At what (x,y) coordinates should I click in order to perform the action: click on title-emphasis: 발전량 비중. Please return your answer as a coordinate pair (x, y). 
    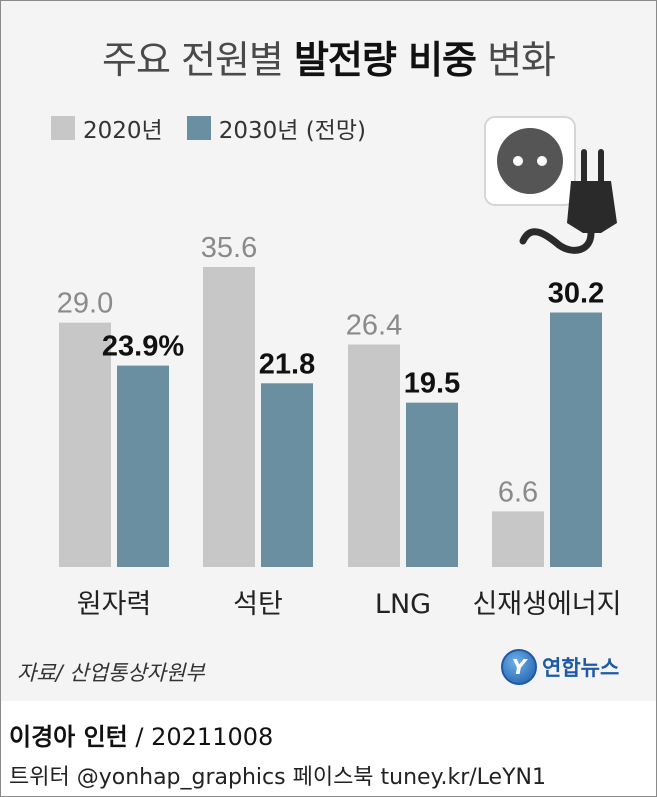
    Looking at the image, I should click on (385, 60).